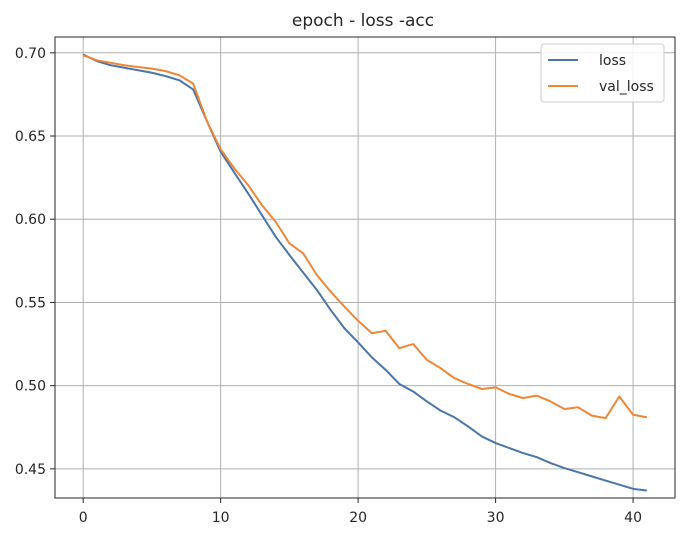 Image resolution: width=681 pixels, height=537 pixels. Describe the element at coordinates (626, 87) in the screenshot. I see `legend-label: val_loss` at that location.